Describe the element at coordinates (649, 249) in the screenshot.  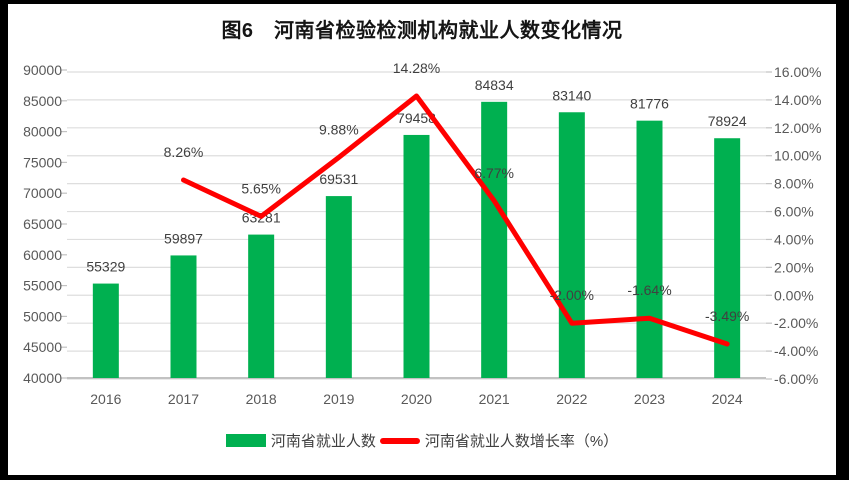
I see `bar-2023` at that location.